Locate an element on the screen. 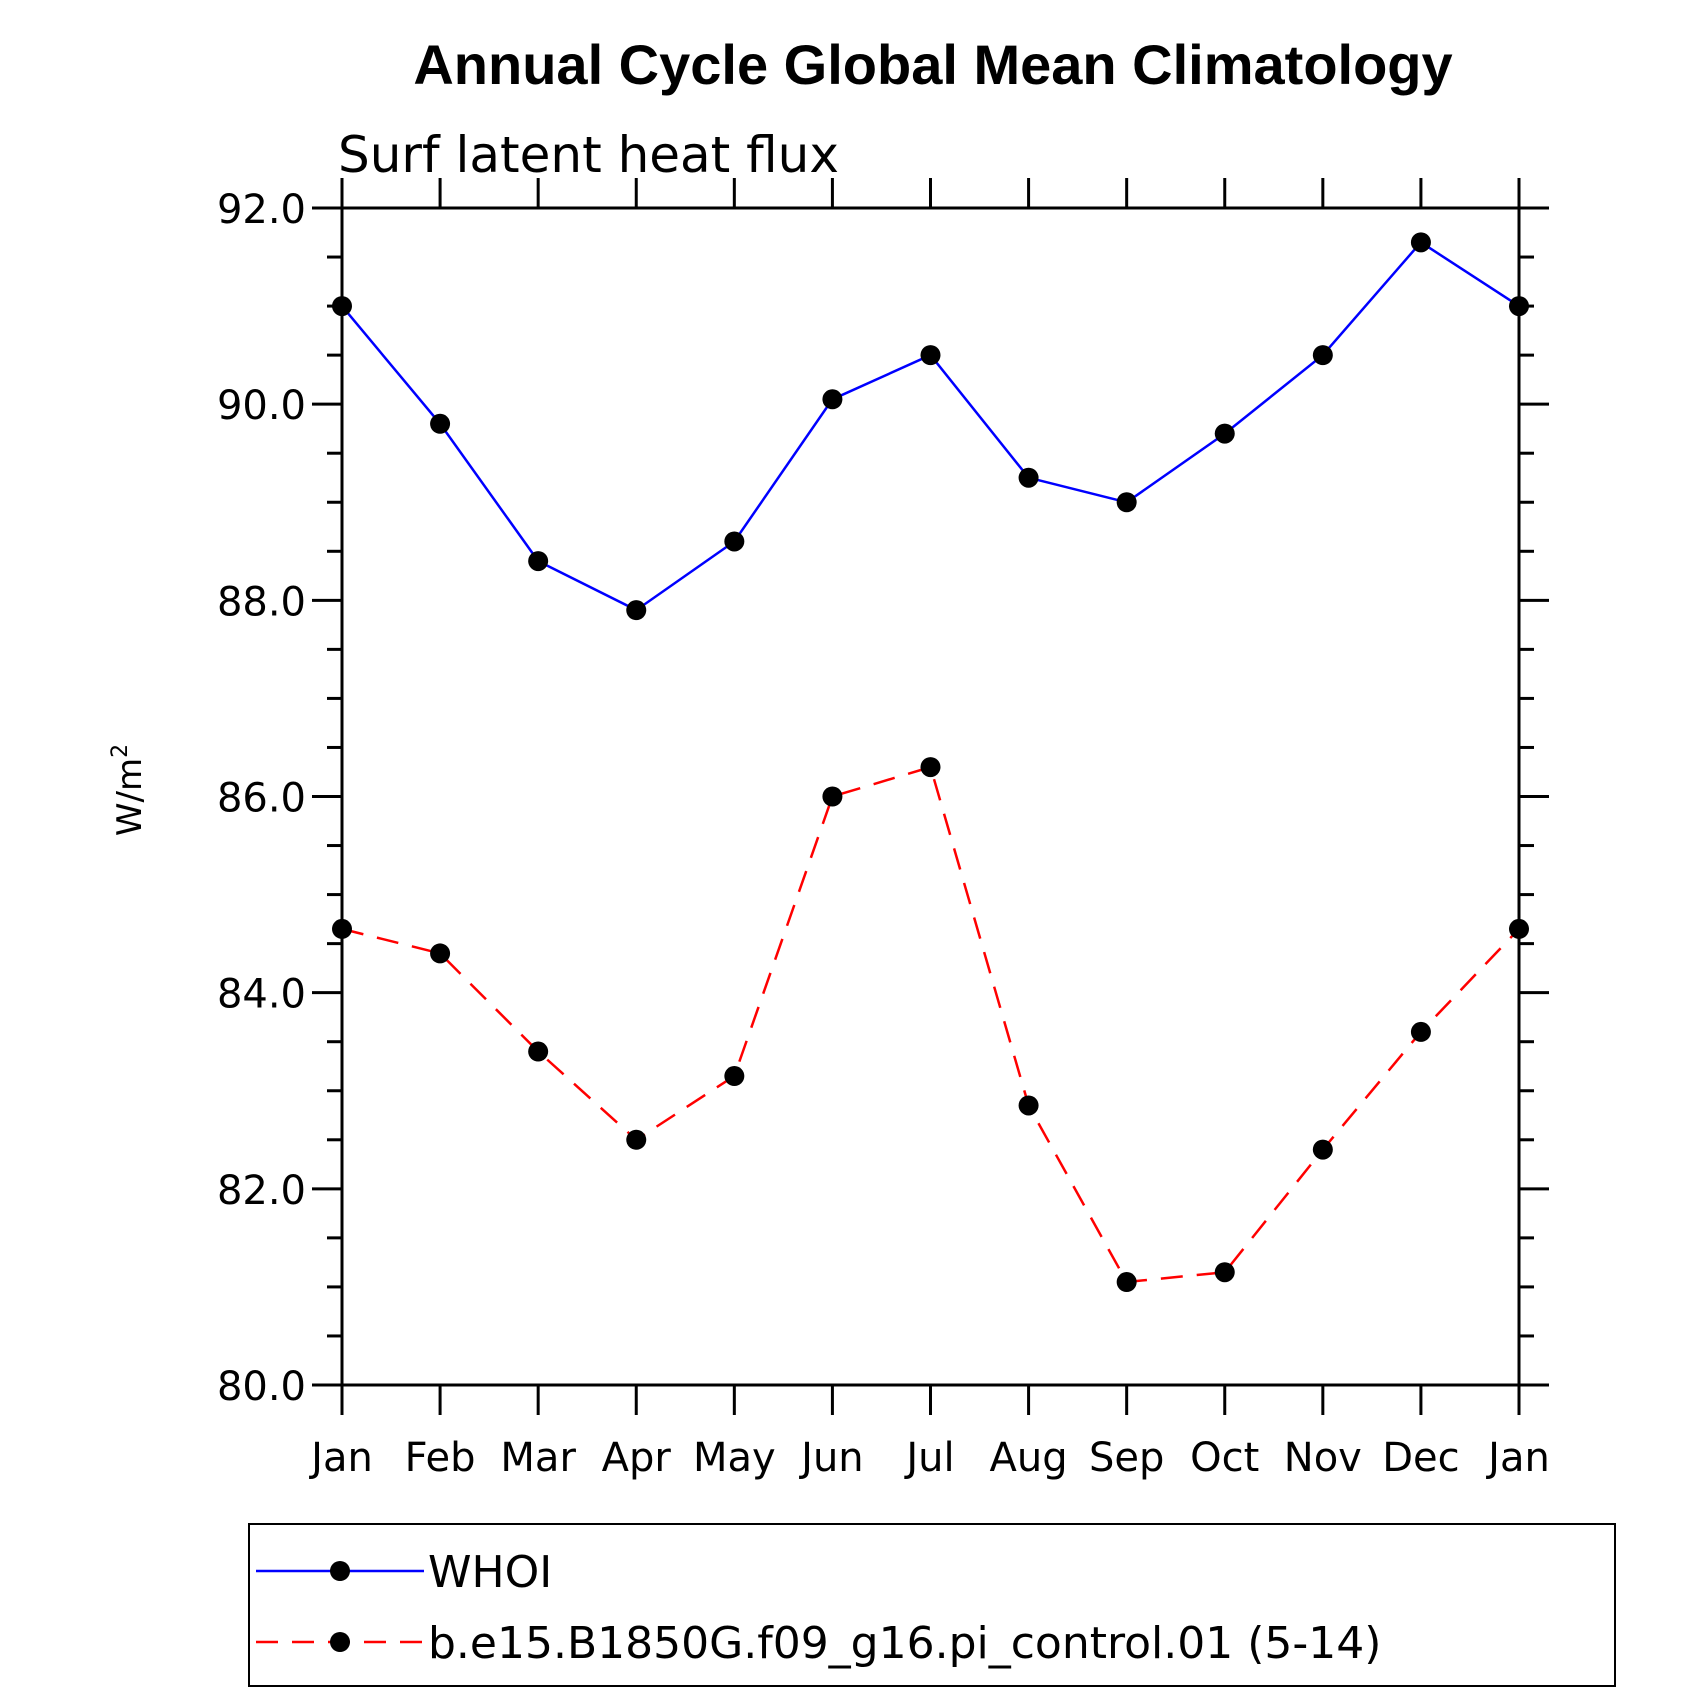 The height and width of the screenshot is (1708, 1708). chart-subtitle: Surf latent heat flux is located at coordinates (588, 155).